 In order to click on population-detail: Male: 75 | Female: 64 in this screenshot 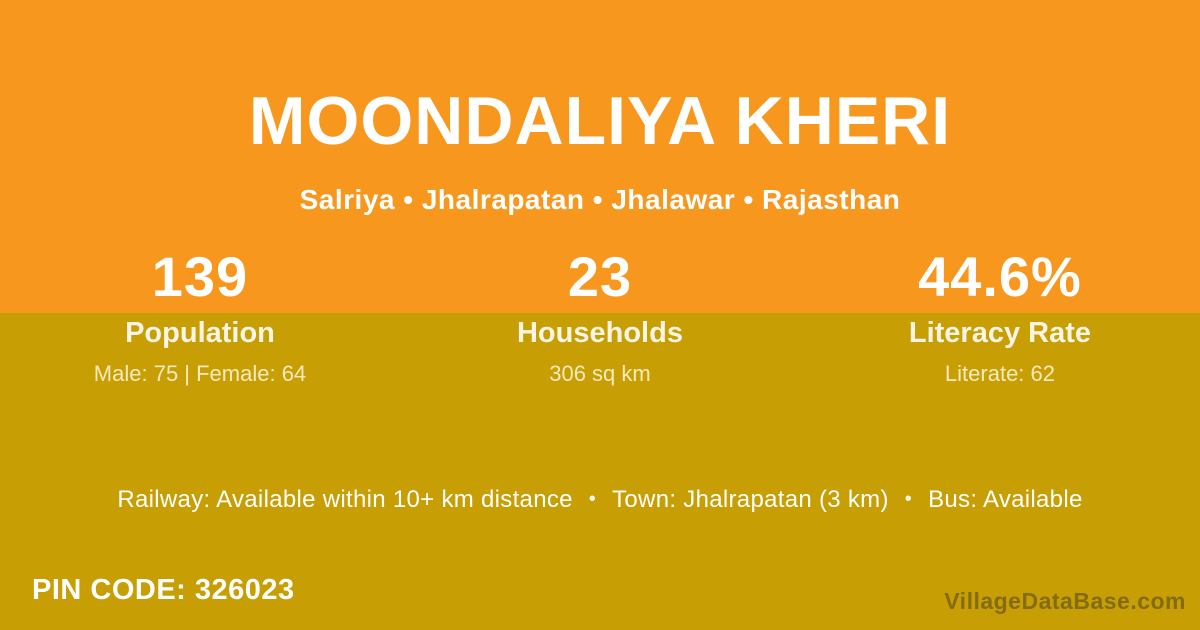, I will do `click(200, 373)`.